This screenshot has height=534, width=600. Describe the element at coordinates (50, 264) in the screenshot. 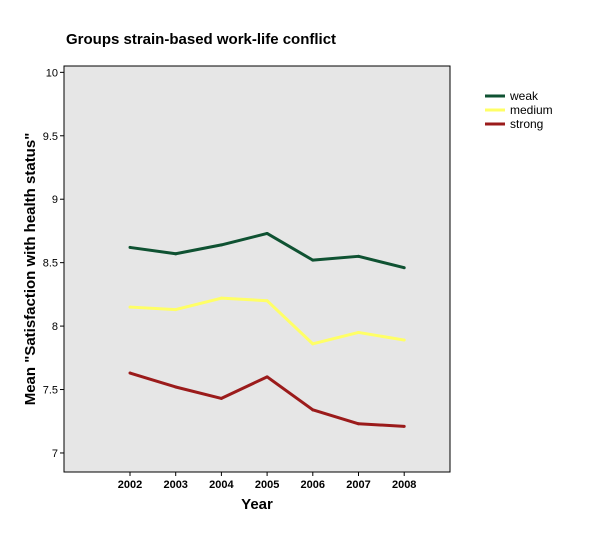

I see `y-tick-label: 8.5` at that location.